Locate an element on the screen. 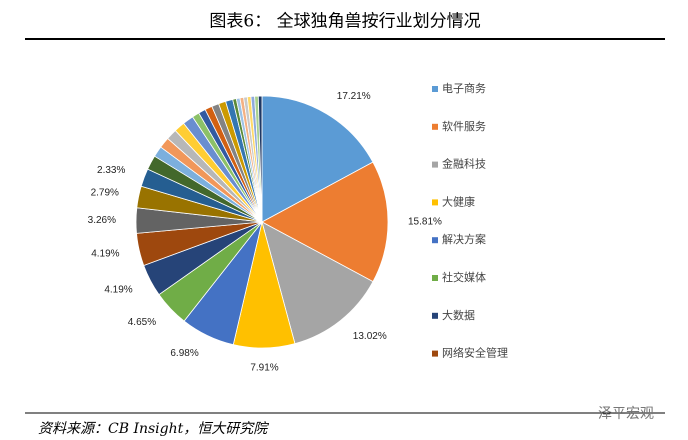  data-label: 4.65% is located at coordinates (142, 322).